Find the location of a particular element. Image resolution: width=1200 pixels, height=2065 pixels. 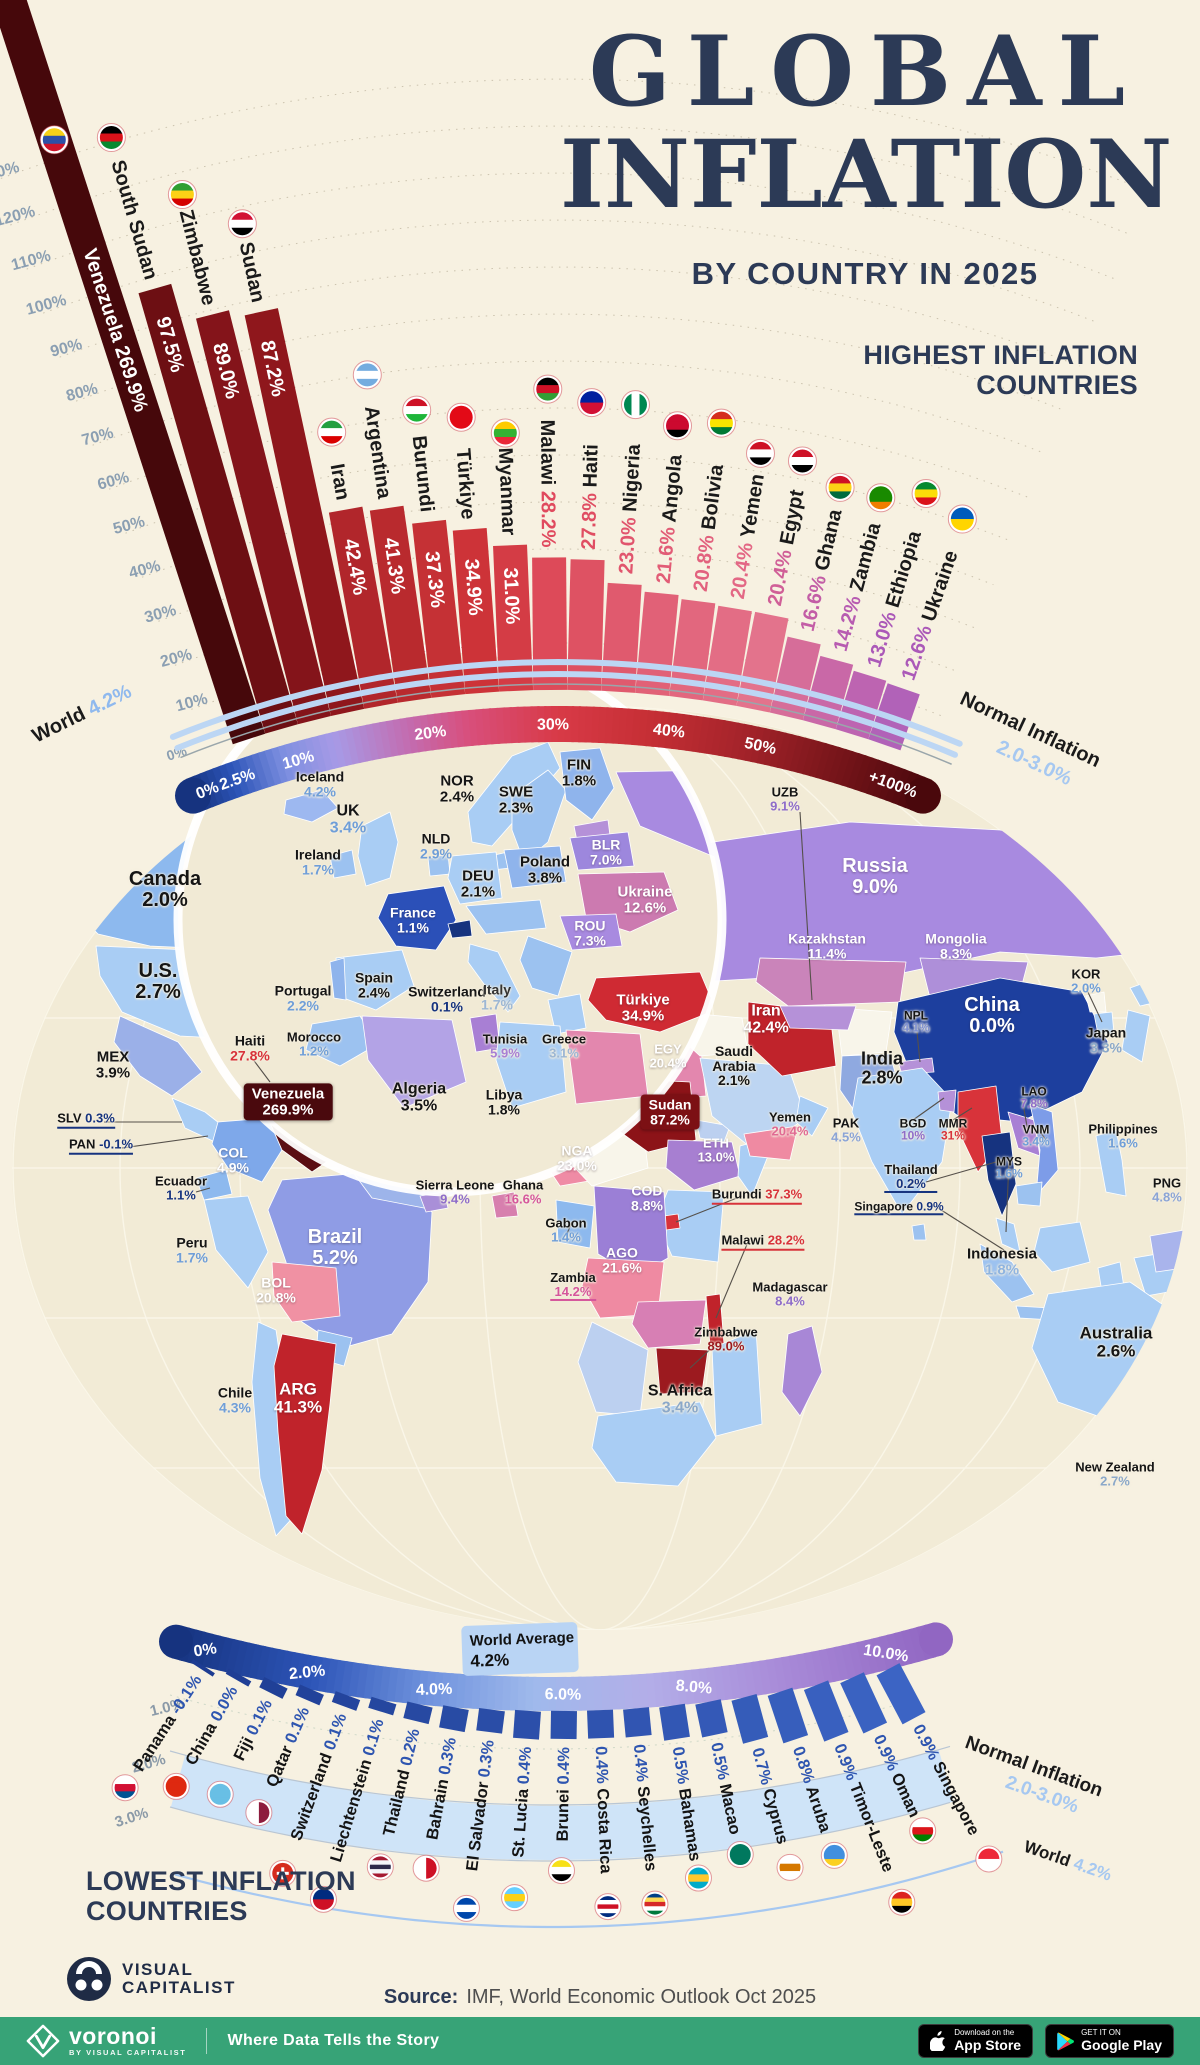

top-axis-tick: 50% is located at coordinates (128, 525).